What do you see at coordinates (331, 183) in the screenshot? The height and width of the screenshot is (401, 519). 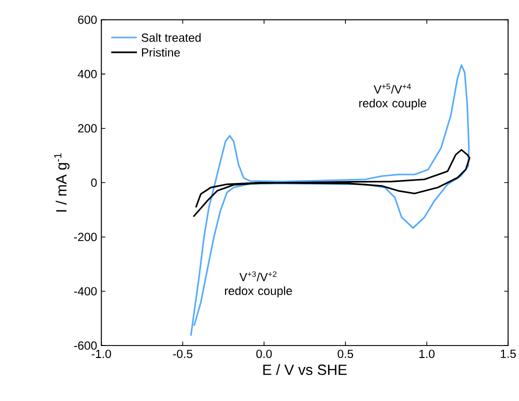 I see `line-series` at bounding box center [331, 183].